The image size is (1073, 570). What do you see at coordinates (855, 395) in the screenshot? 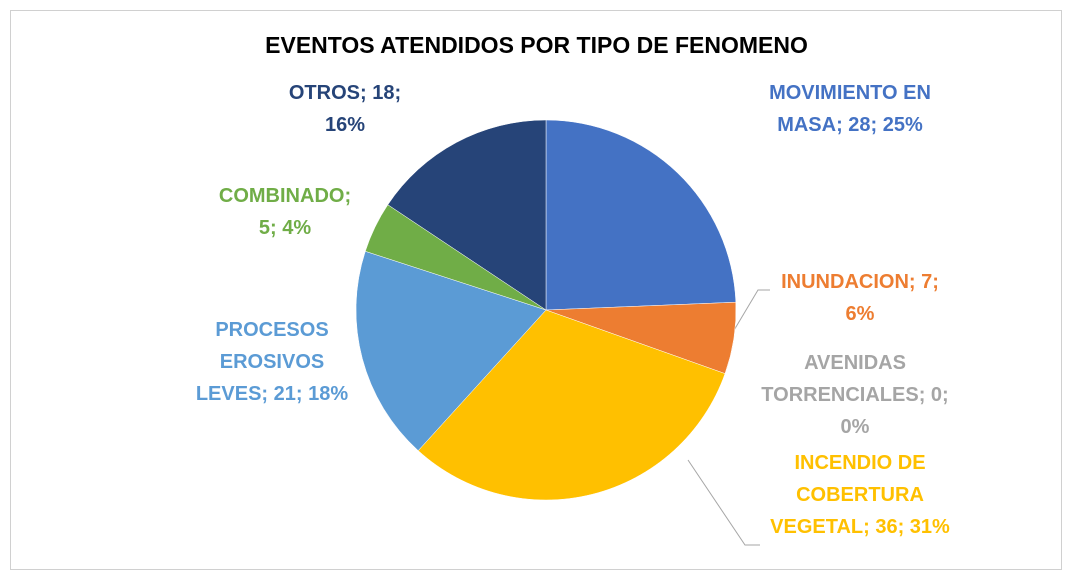
I see `data-label: AVENIDAS TORRENCIALES; 0; 0%` at bounding box center [855, 395].